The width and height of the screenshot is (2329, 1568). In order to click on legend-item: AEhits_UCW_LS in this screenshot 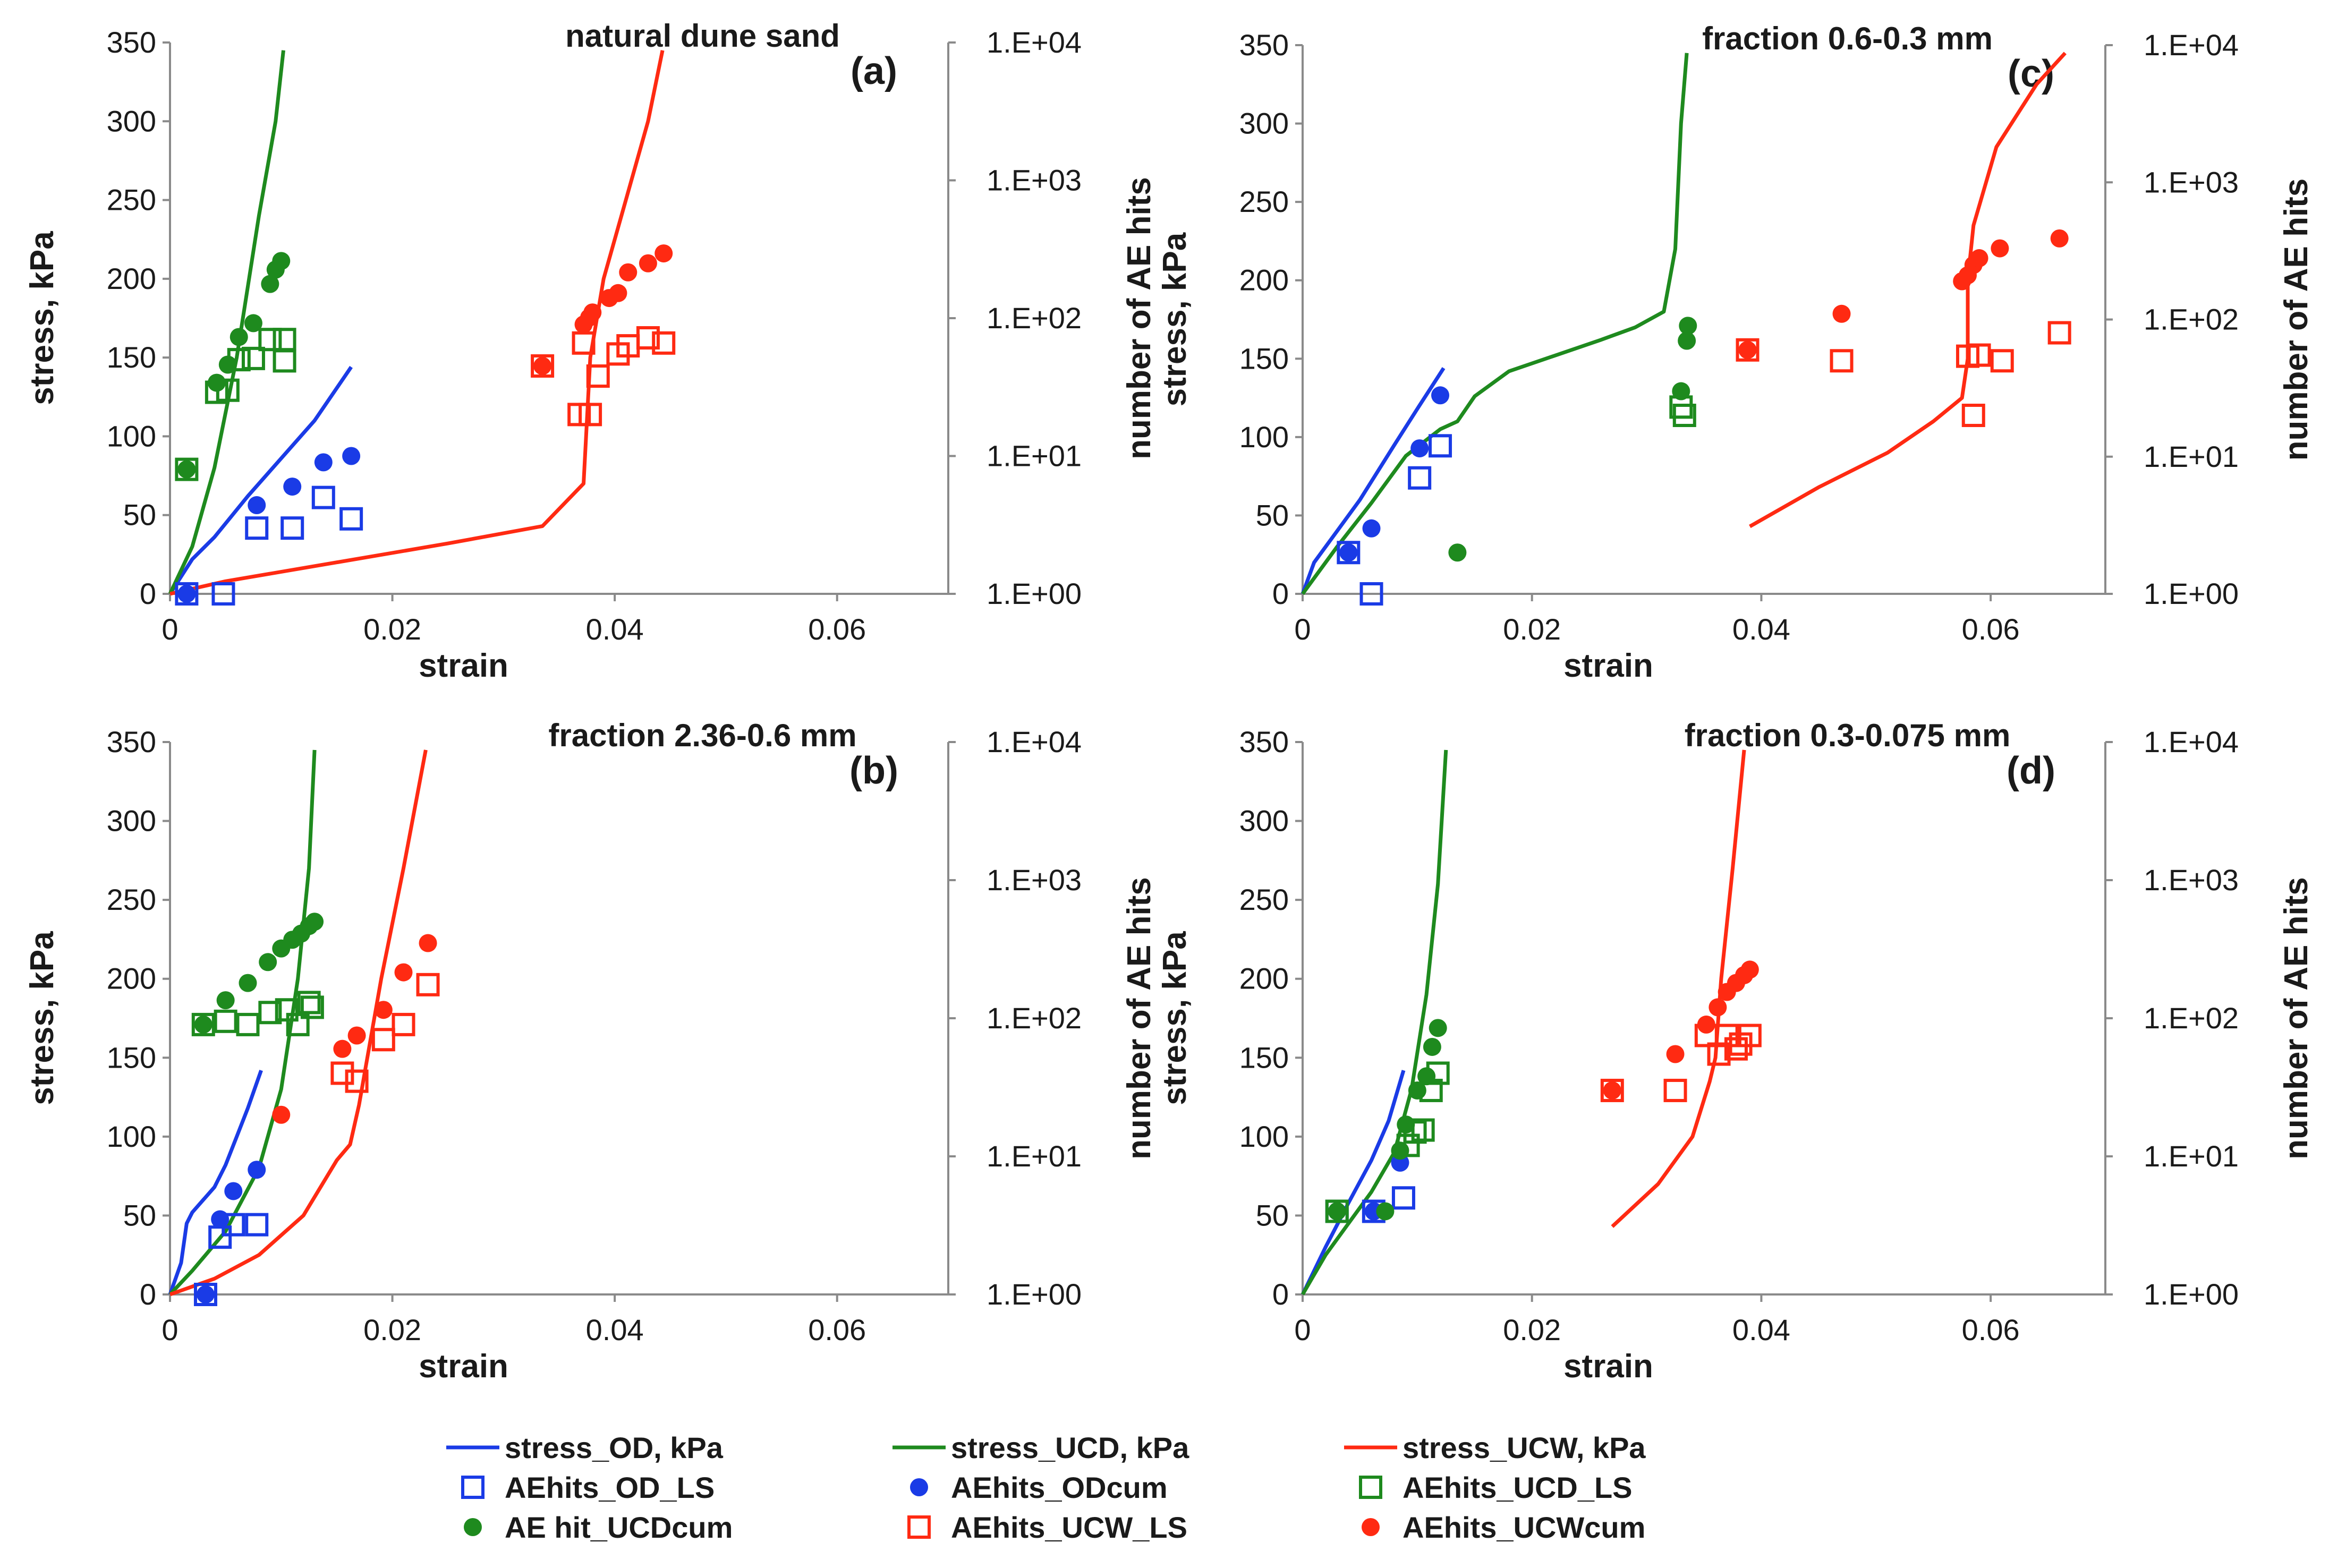, I will do `click(1047, 1527)`.